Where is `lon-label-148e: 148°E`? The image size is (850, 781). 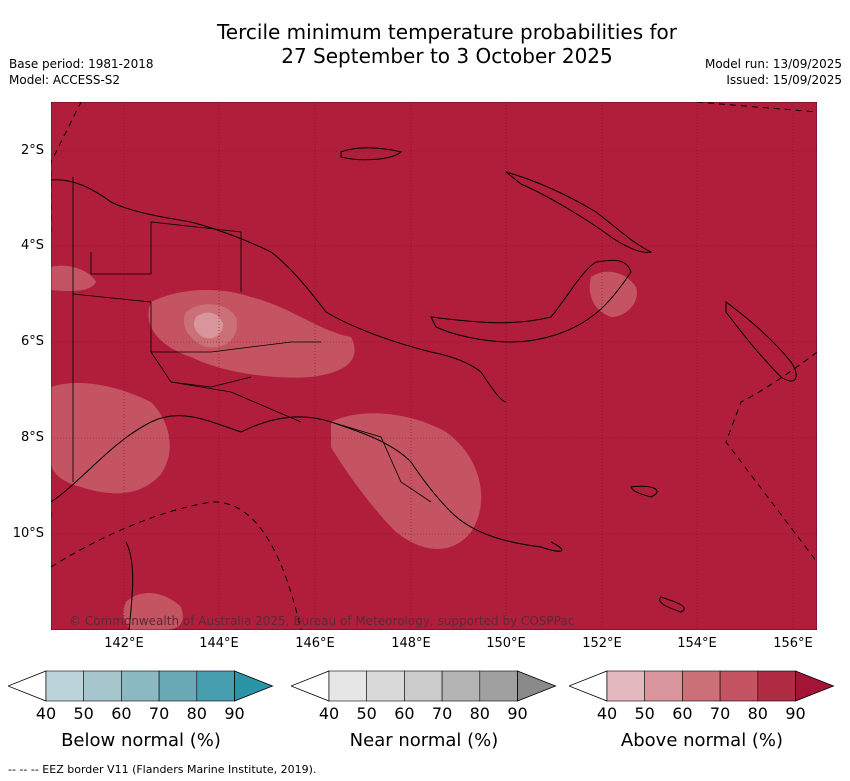
lon-label-148e: 148°E is located at coordinates (411, 643).